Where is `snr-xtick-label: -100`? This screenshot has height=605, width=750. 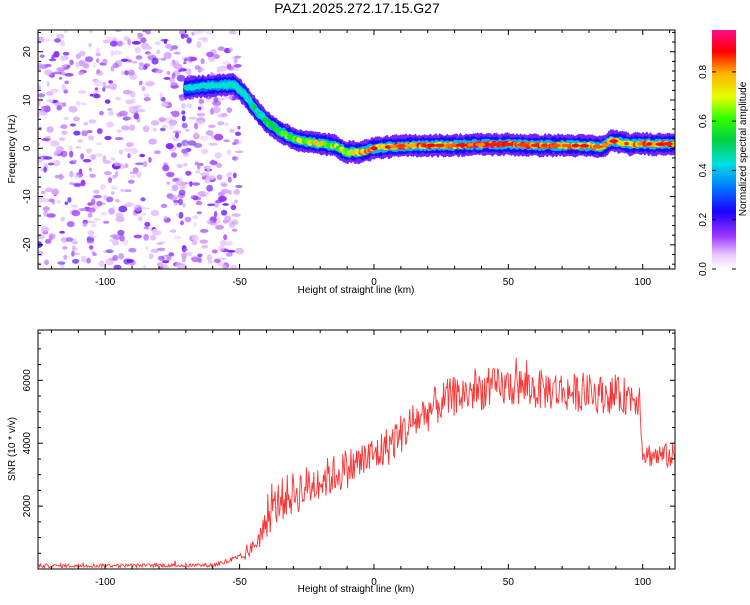 snr-xtick-label: -100 is located at coordinates (105, 582).